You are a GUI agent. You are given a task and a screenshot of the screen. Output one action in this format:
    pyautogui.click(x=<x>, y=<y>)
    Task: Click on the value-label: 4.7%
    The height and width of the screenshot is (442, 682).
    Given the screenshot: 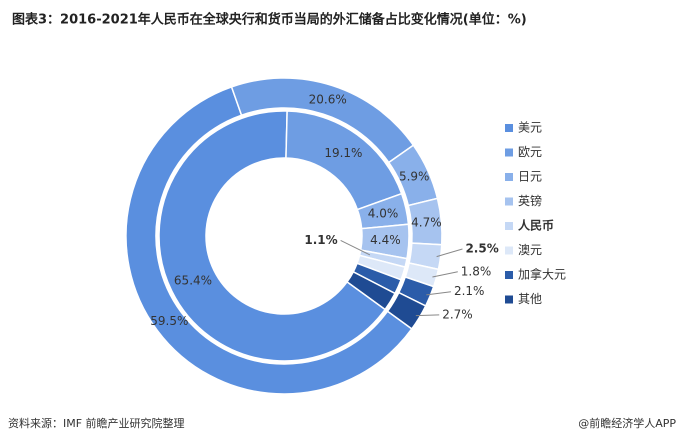 What is the action you would take?
    pyautogui.click(x=426, y=222)
    